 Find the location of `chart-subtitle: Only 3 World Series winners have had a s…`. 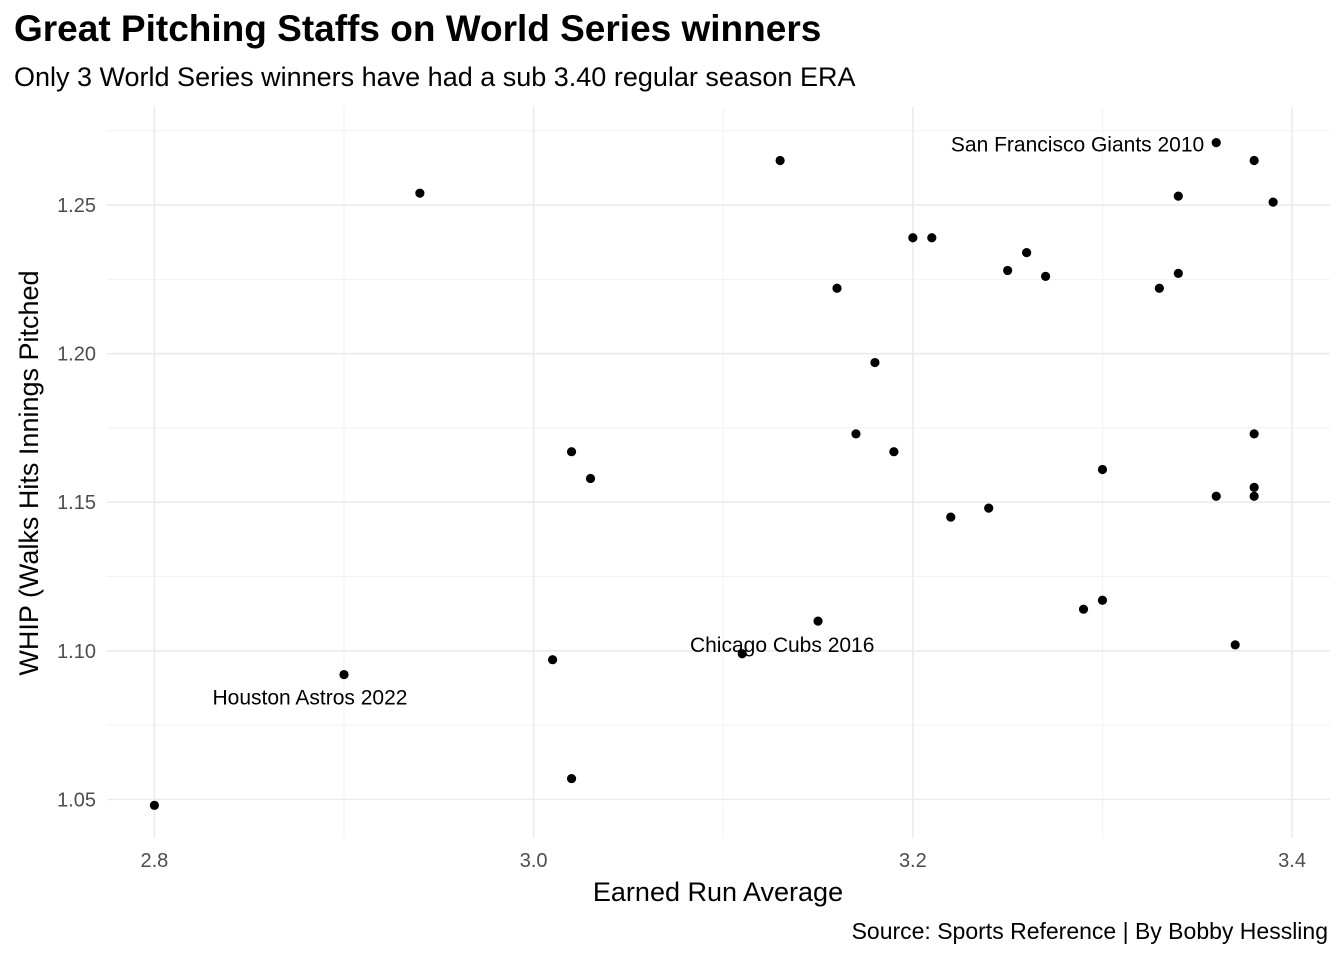

chart-subtitle: Only 3 World Series winners have had a s… is located at coordinates (435, 77).